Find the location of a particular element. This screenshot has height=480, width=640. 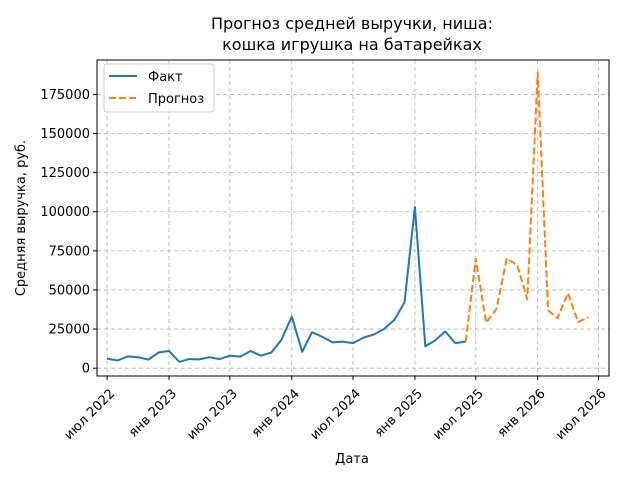

y-tick-label: 150000 is located at coordinates (65, 134).